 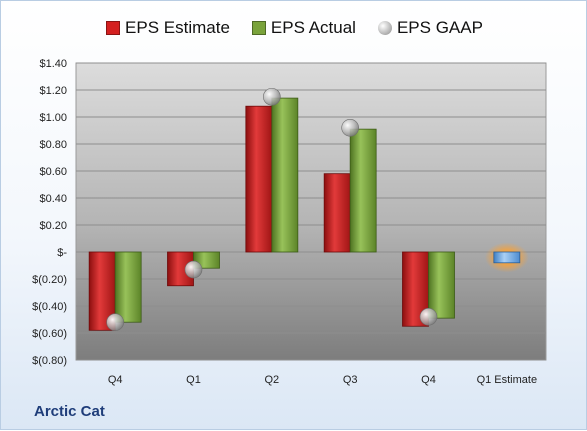 What do you see at coordinates (49, 334) in the screenshot?
I see `y-tick-label: $(0.60)` at bounding box center [49, 334].